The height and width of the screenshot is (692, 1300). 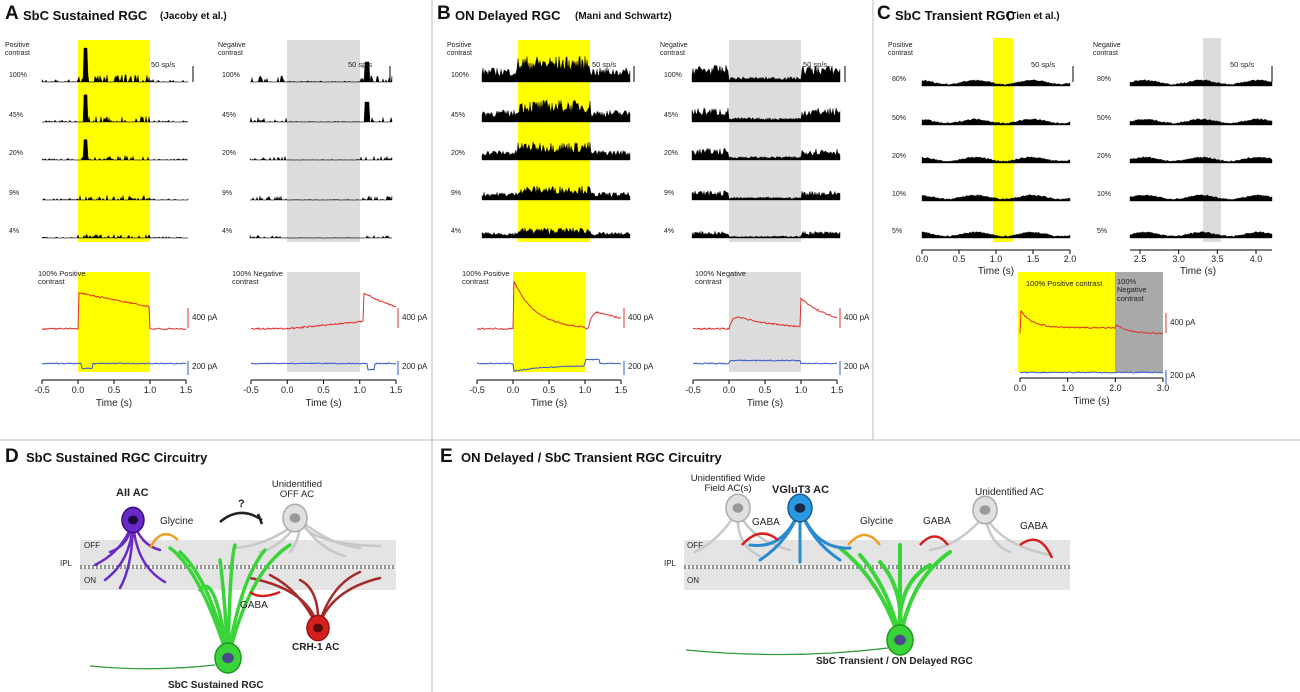 What do you see at coordinates (297, 490) in the screenshot?
I see `circuit-label: Unidentified OFF AC` at bounding box center [297, 490].